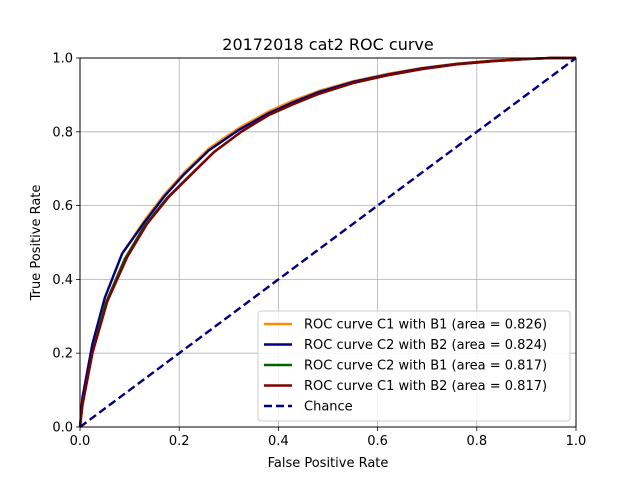  I want to click on x-tick-label: 0.2, so click(179, 441).